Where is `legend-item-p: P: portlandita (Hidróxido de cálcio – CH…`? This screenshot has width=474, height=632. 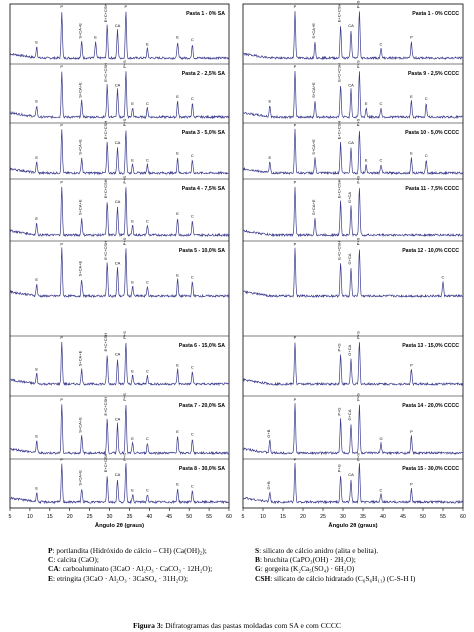
legend-item-p: P: portlandita (Hidróxido de cálcio – CH… is located at coordinates (127, 550).